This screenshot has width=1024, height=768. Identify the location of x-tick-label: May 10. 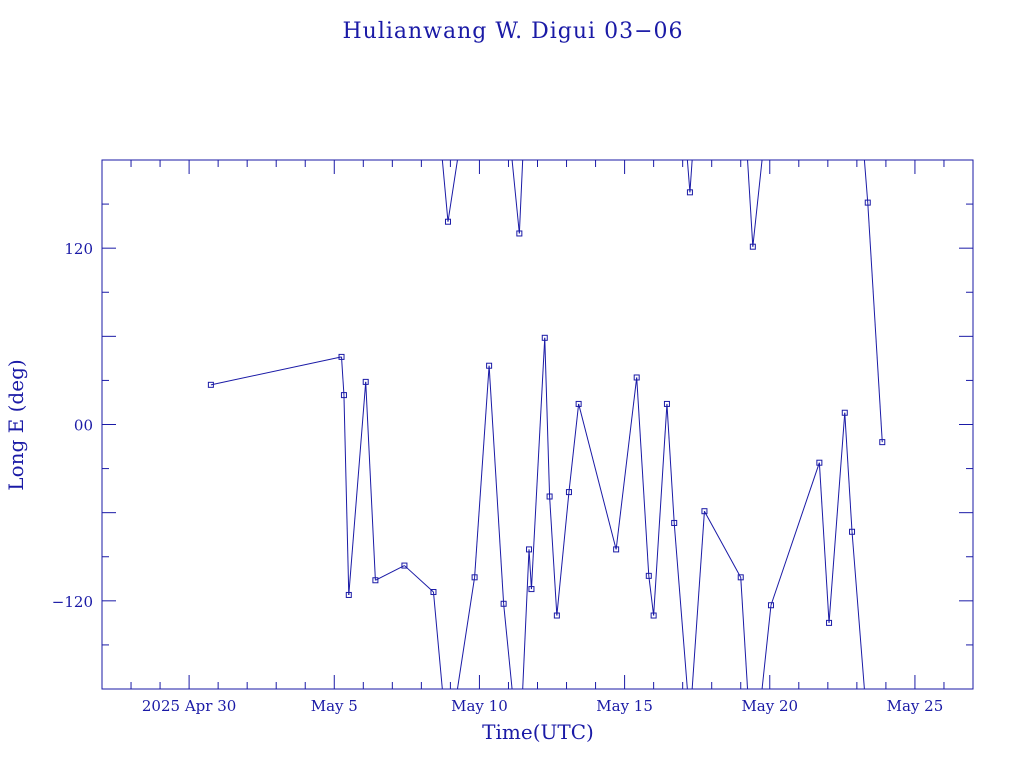
(479, 706).